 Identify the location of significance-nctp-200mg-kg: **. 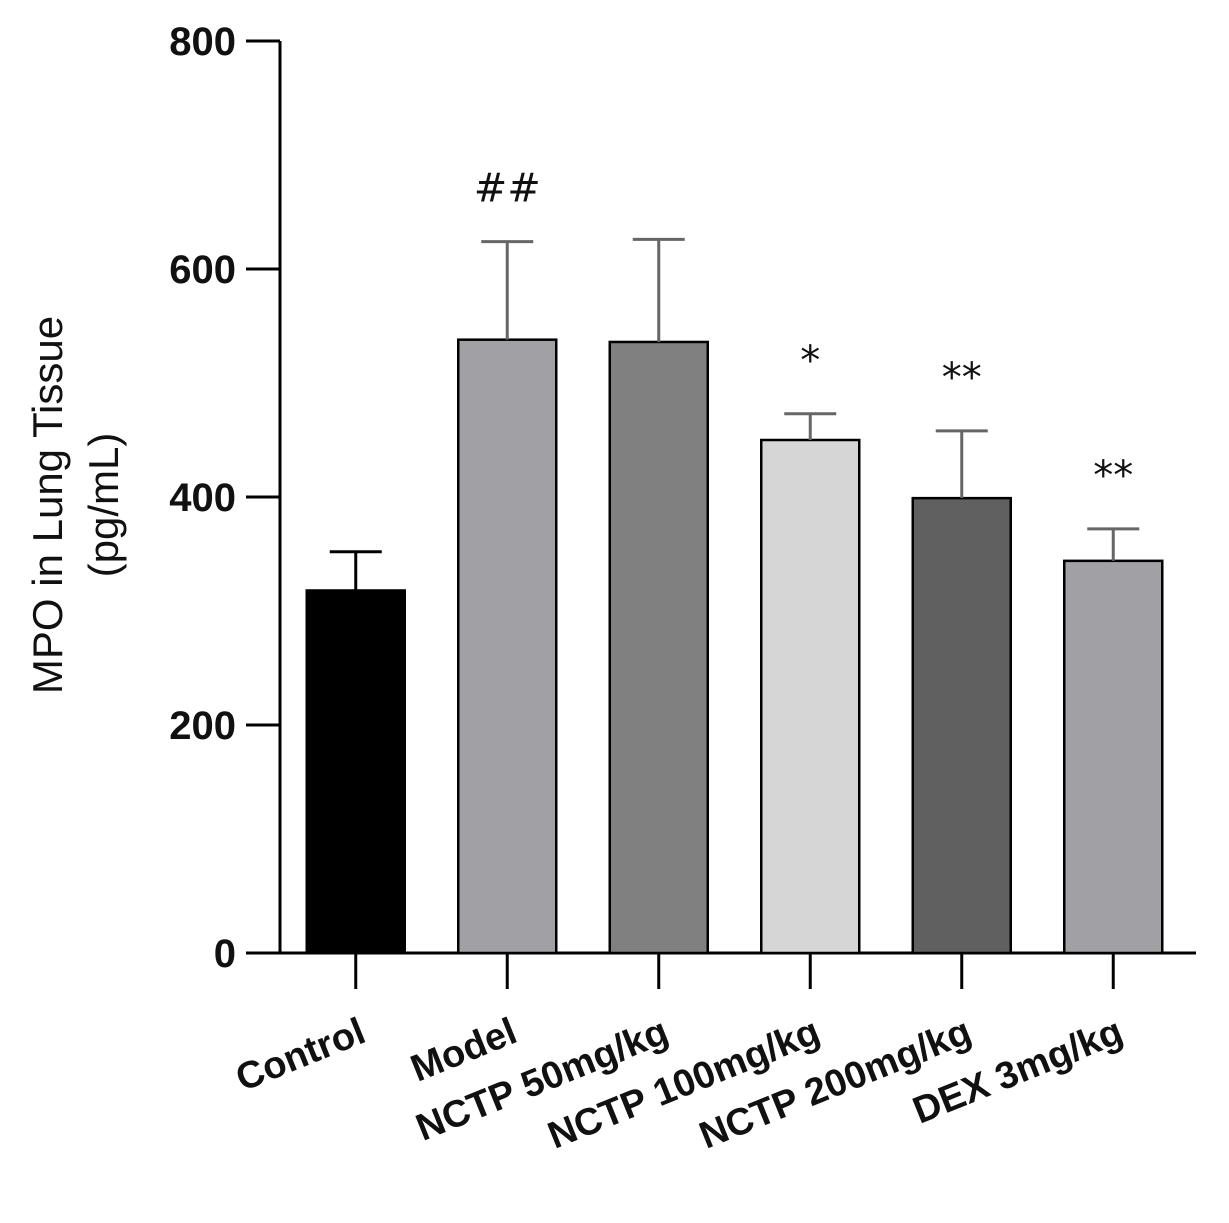
(962, 378).